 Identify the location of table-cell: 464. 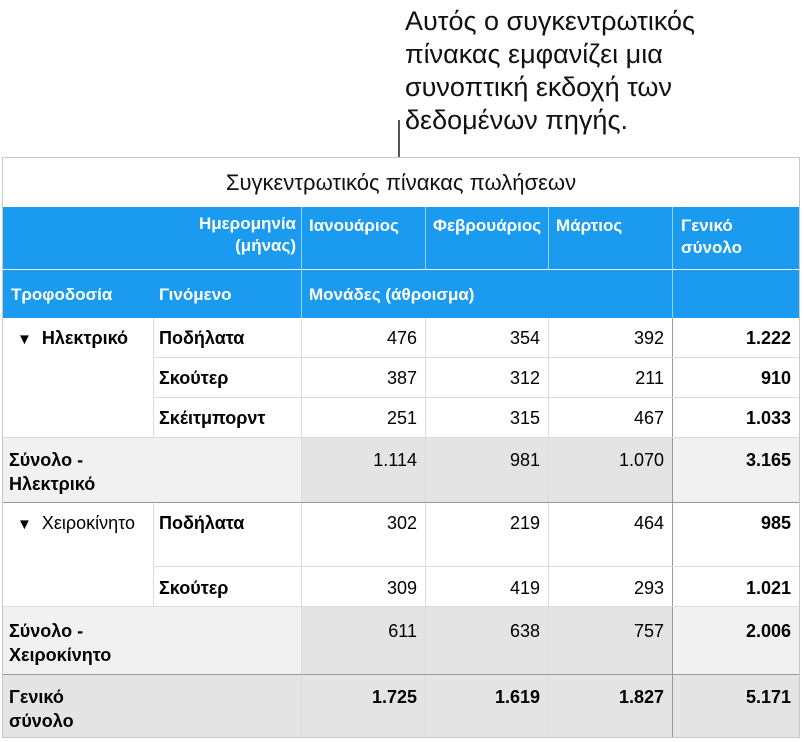
(648, 523).